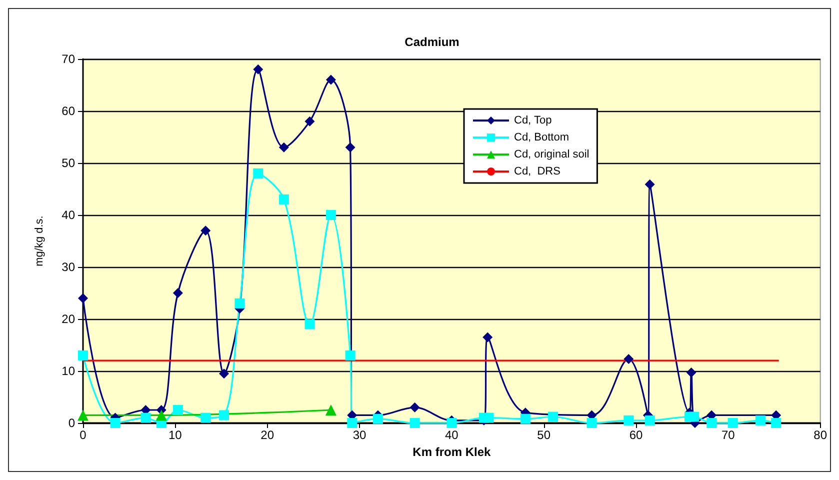 Image resolution: width=839 pixels, height=480 pixels. What do you see at coordinates (69, 215) in the screenshot?
I see `y-tick-label: 40` at bounding box center [69, 215].